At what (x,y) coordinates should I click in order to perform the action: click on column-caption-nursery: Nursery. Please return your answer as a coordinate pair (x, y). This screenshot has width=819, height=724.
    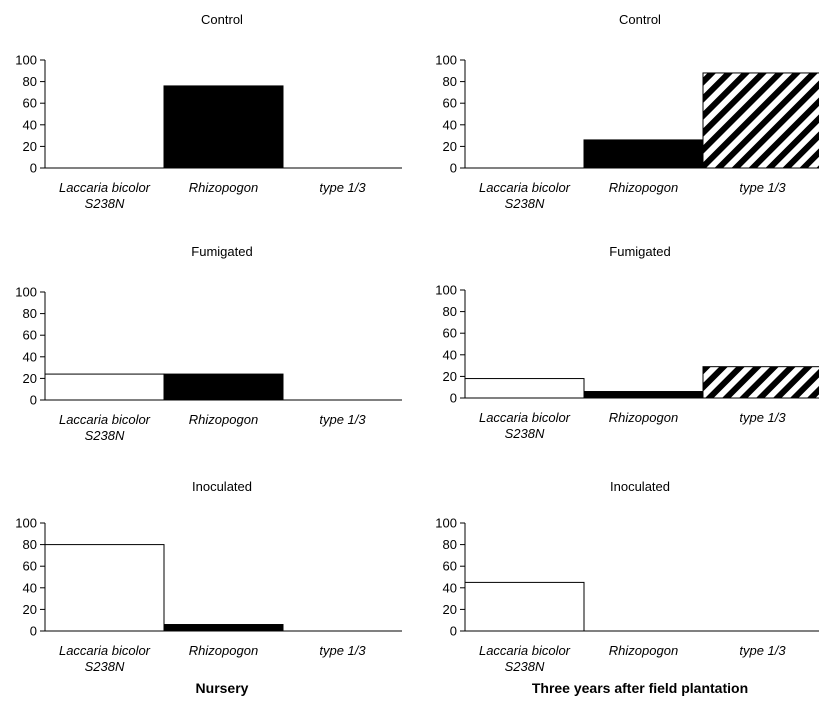
    Looking at the image, I should click on (222, 688).